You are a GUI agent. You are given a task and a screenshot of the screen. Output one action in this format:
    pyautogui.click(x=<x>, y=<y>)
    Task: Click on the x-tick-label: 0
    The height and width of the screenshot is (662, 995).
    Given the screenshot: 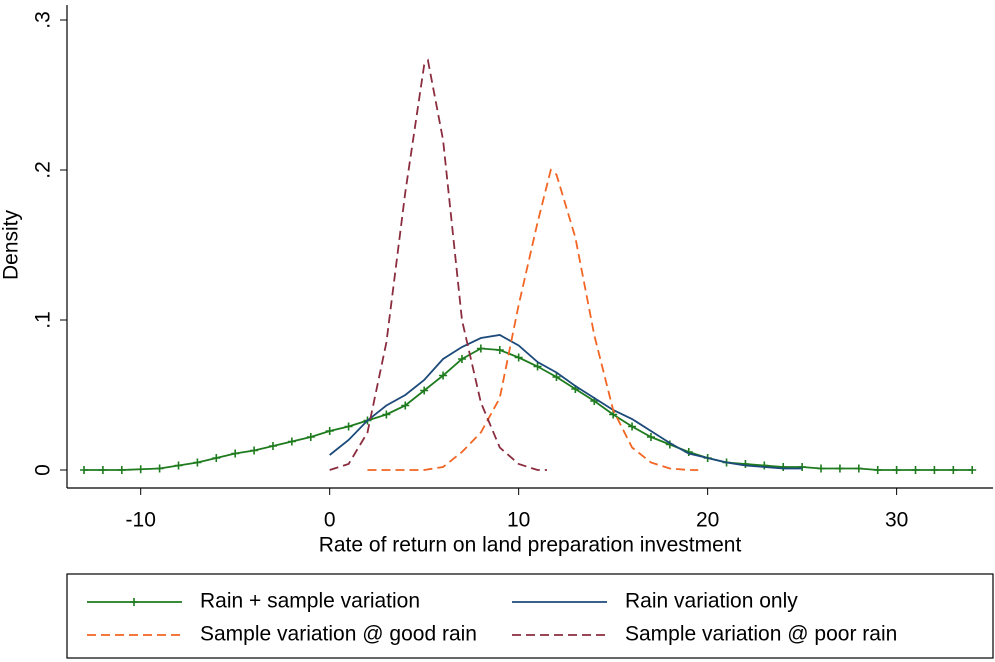 What is the action you would take?
    pyautogui.click(x=330, y=520)
    